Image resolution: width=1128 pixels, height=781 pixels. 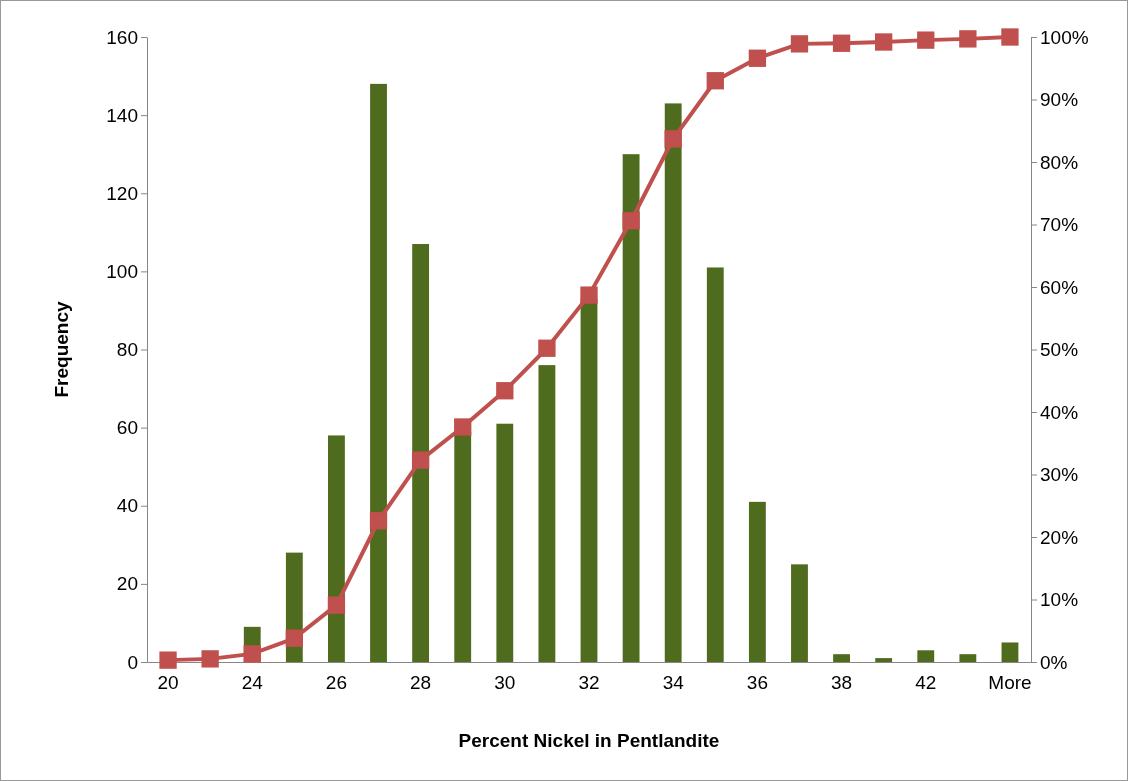 What do you see at coordinates (589, 740) in the screenshot?
I see `x-axis-title: Percent Nickel in Pentlandite` at bounding box center [589, 740].